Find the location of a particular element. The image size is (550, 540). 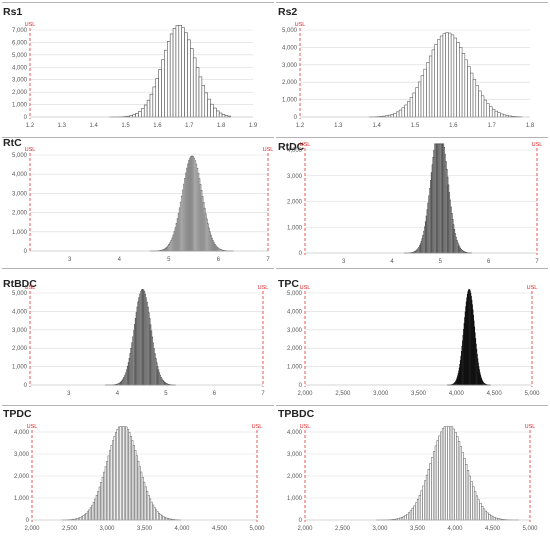

x-tick-label: 4,500 is located at coordinates (493, 529).